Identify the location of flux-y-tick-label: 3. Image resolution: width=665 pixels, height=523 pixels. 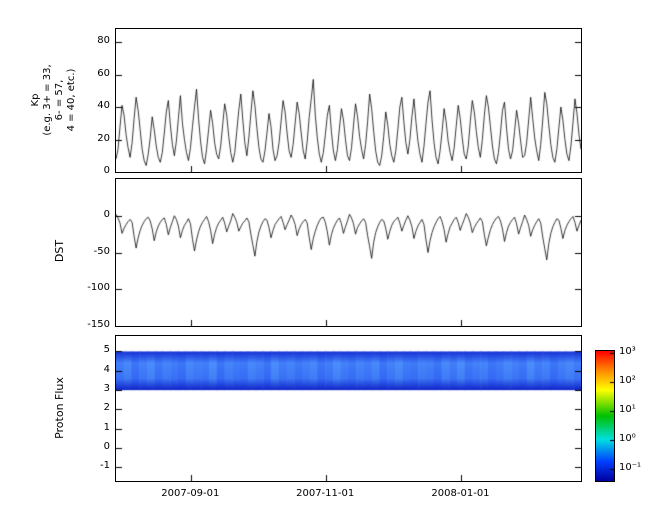
(106, 389).